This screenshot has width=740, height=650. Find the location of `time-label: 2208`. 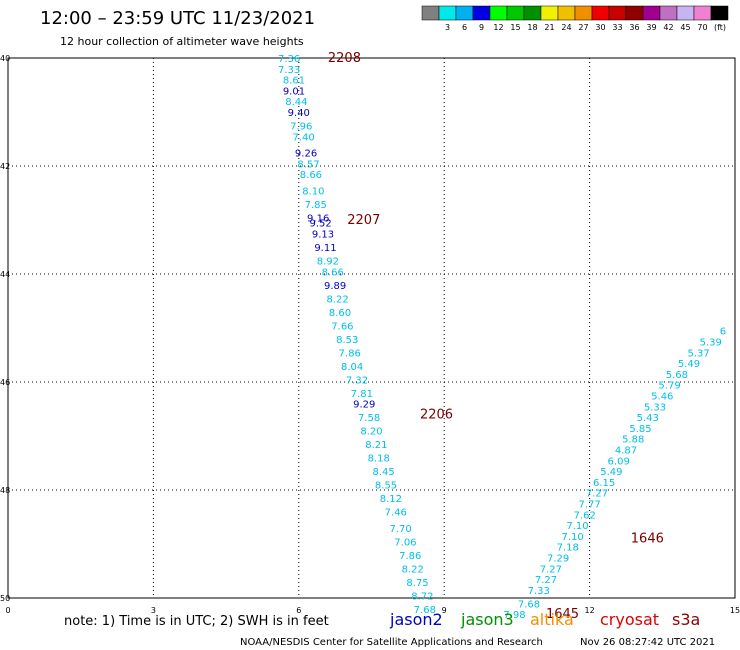

time-label: 2208 is located at coordinates (344, 58).